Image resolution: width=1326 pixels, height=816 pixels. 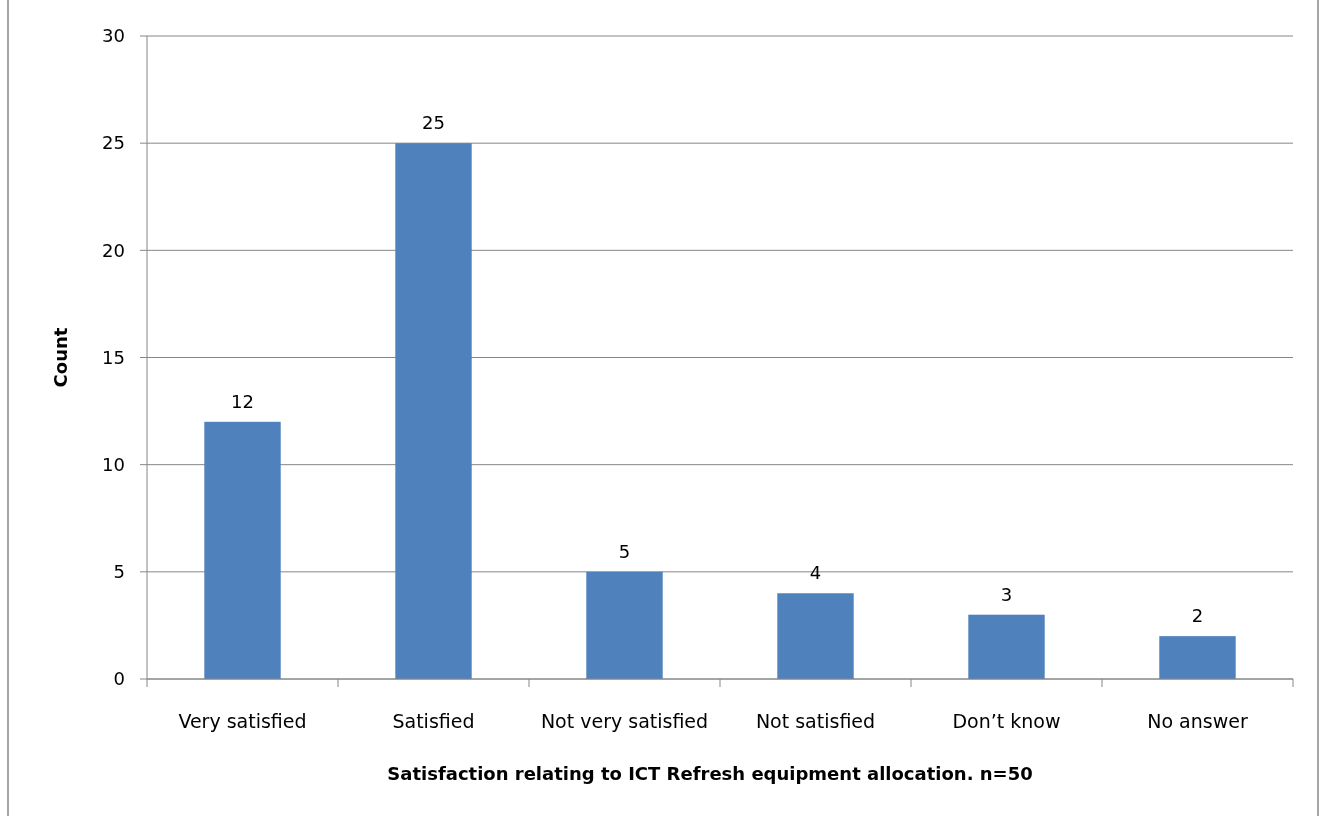 What do you see at coordinates (1006, 721) in the screenshot?
I see `x-tick-label: Don’t know` at bounding box center [1006, 721].